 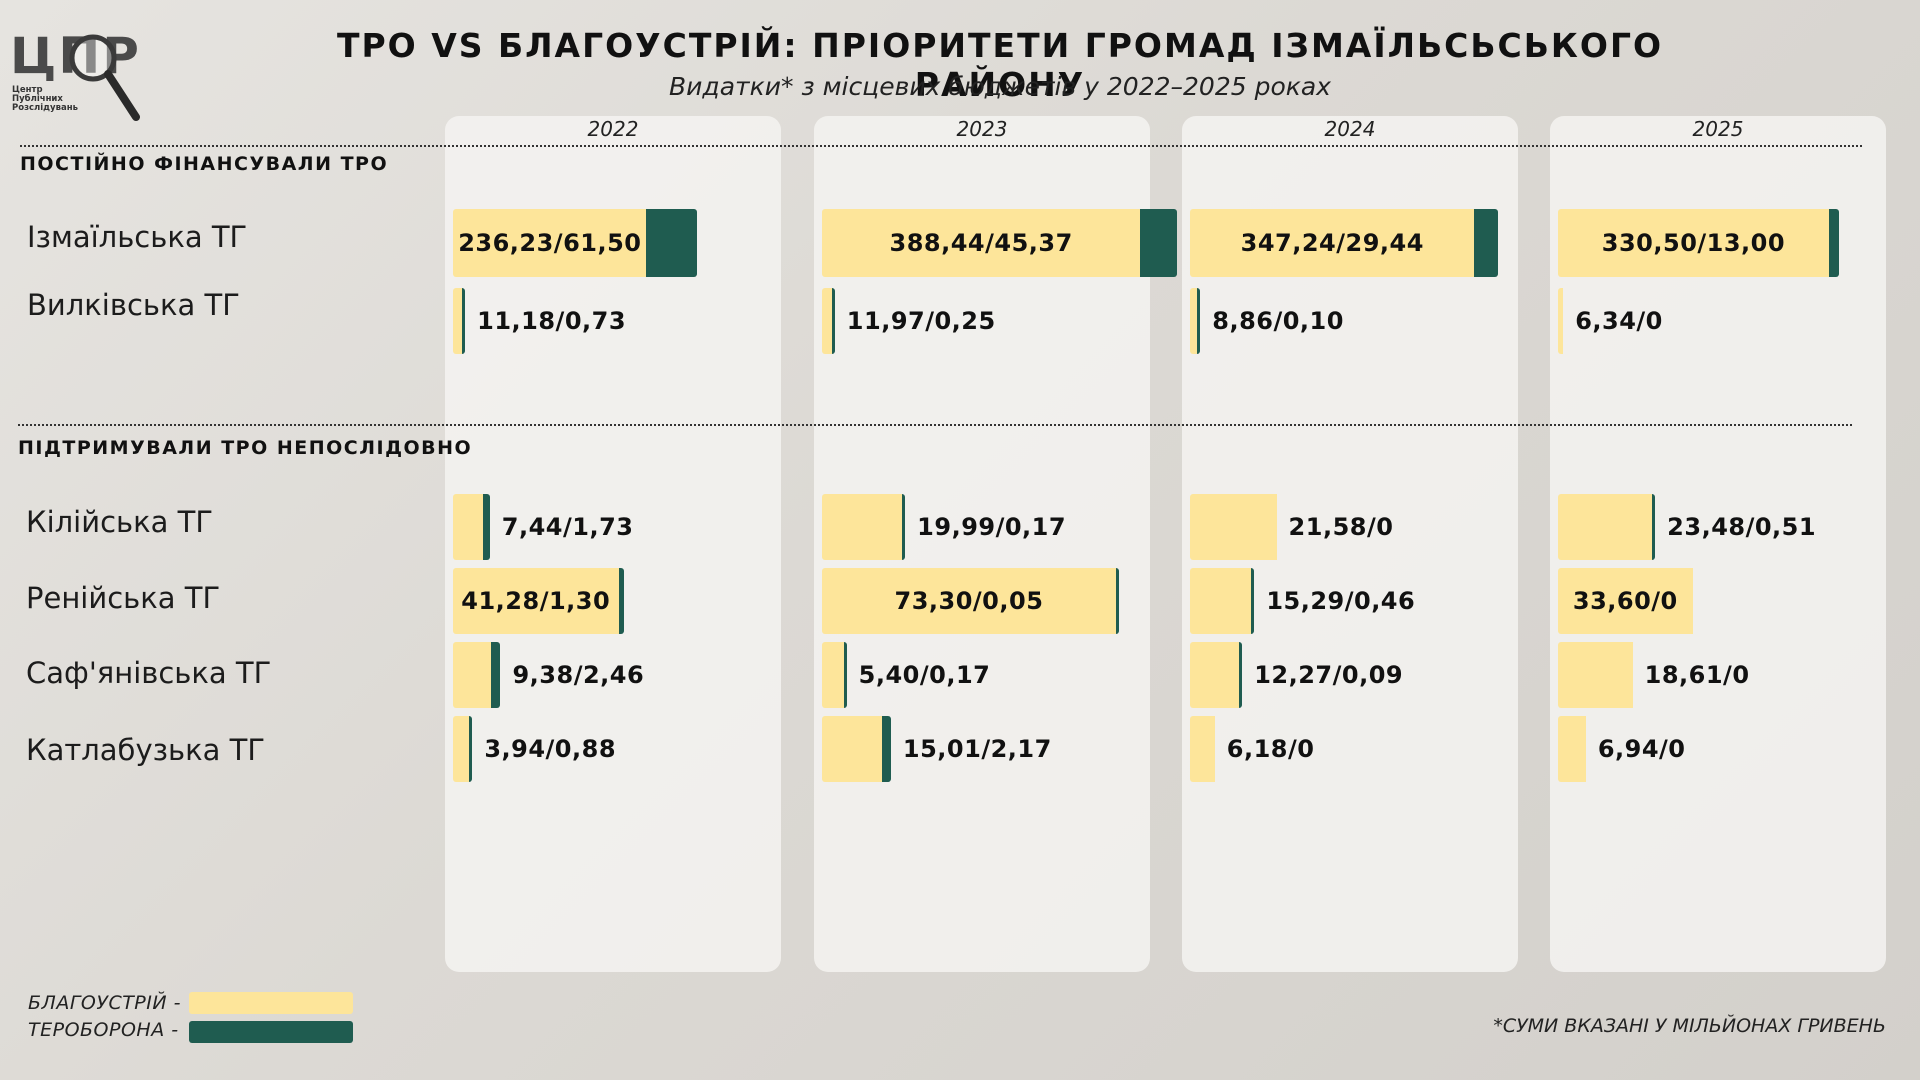 I want to click on data-label: 330,50/13,00, so click(x=1693, y=243).